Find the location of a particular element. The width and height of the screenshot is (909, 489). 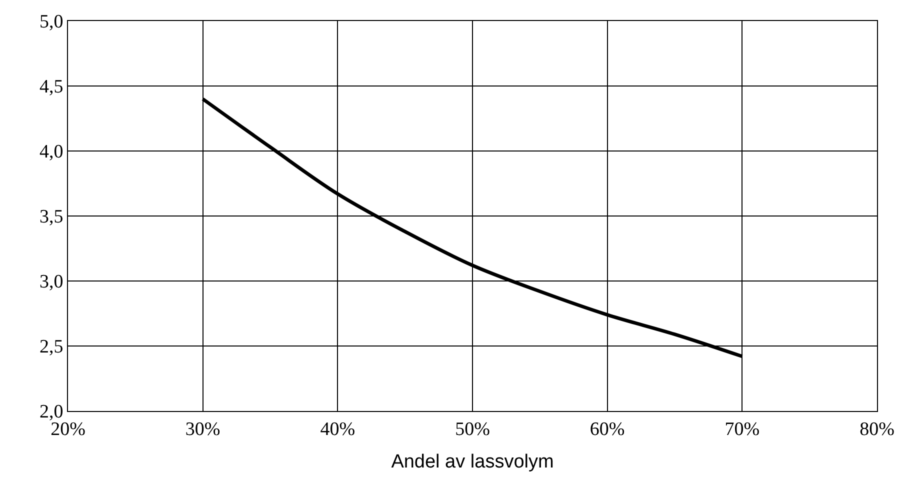

y-tick-label: 3,0 is located at coordinates (51, 282).